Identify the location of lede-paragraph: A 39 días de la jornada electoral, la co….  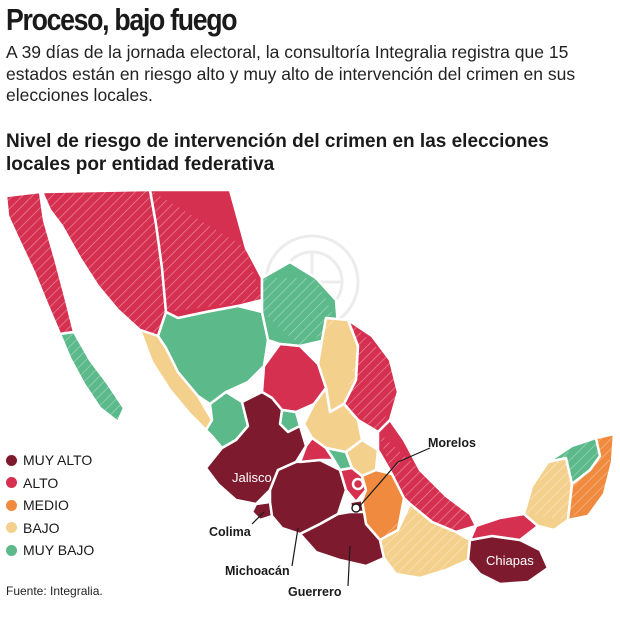
(291, 73).